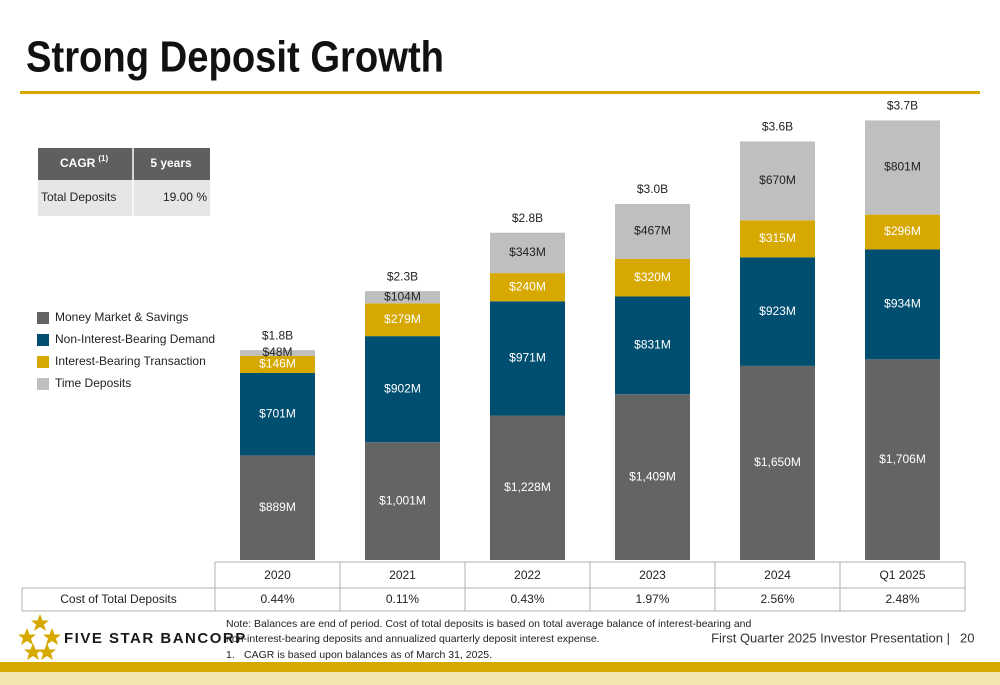 Image resolution: width=1000 pixels, height=685 pixels. I want to click on table-cell: 19.00 %, so click(185, 197).